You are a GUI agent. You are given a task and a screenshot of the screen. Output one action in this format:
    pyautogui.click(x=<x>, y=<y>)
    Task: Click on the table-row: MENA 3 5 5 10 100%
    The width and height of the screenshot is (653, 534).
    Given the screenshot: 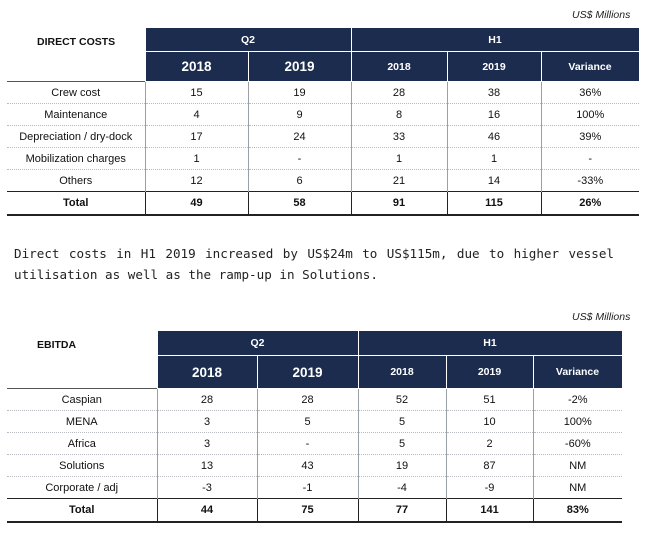 What is the action you would take?
    pyautogui.click(x=315, y=421)
    